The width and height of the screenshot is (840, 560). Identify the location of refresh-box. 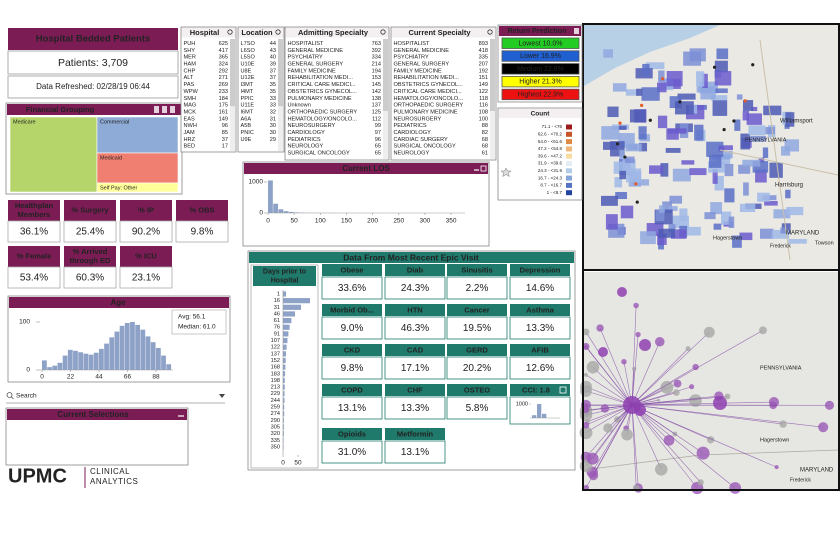
(93, 87).